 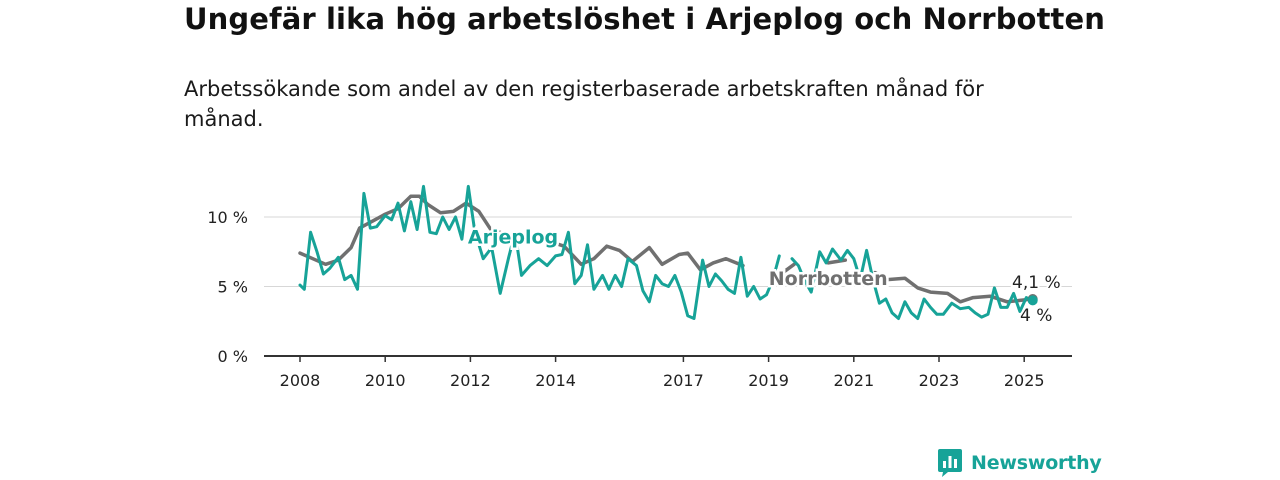 What do you see at coordinates (1036, 463) in the screenshot?
I see `brand-name: Newsworthy` at bounding box center [1036, 463].